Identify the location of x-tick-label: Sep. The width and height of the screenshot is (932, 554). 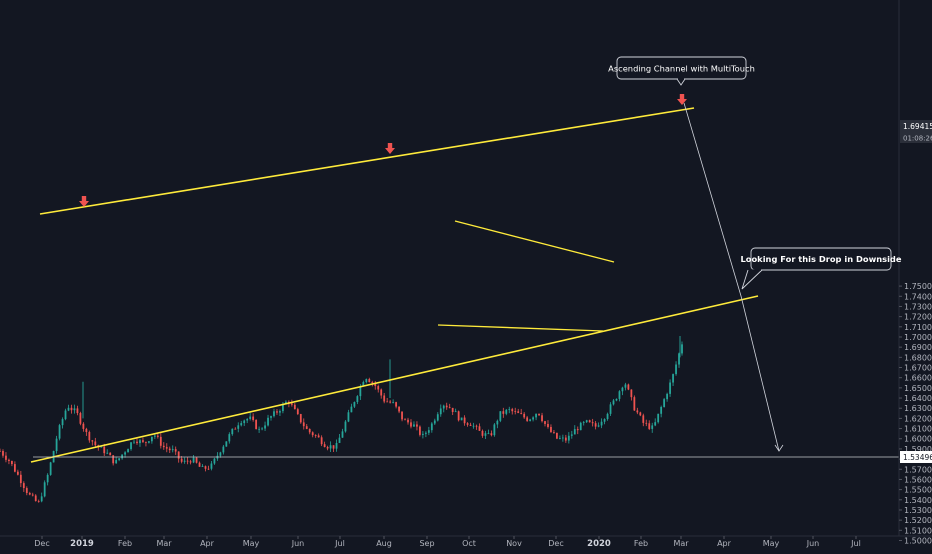
(426, 543).